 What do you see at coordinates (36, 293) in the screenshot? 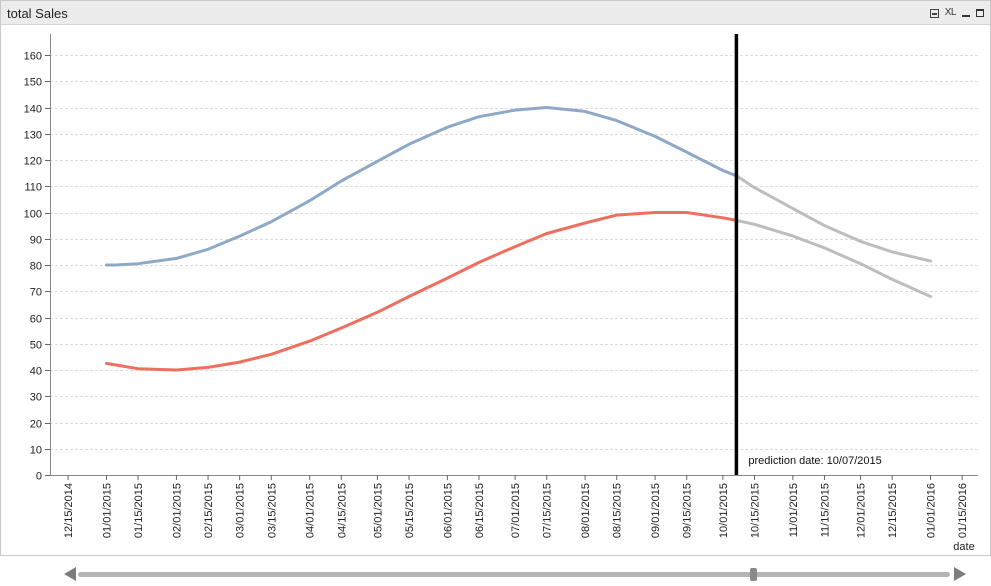
I see `y-tick-label: 70` at bounding box center [36, 293].